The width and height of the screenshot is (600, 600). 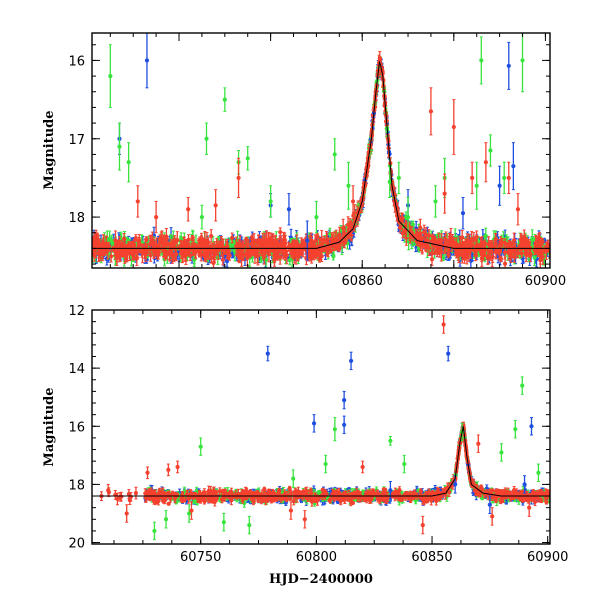 I want to click on bottom-ylabel: Magnitude, so click(x=49, y=426).